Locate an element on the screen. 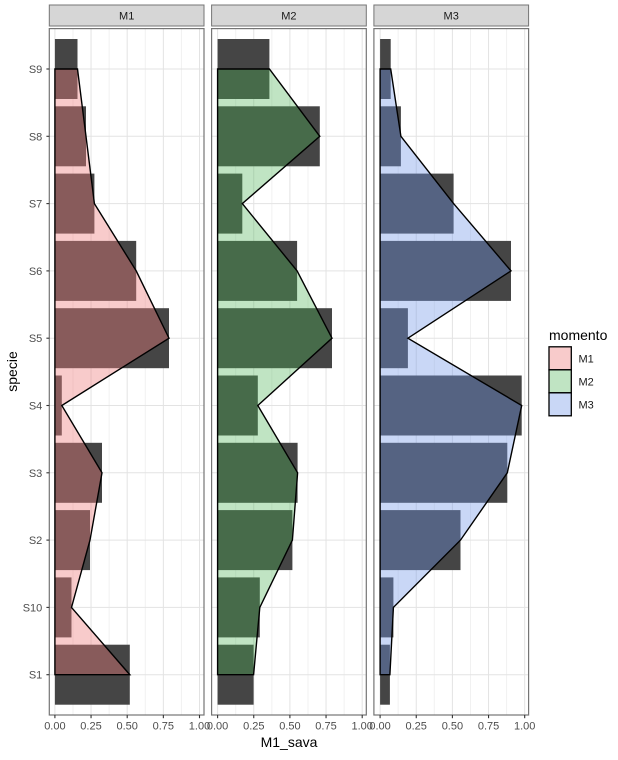 This screenshot has height=760, width=618. svg-text: M1_sava is located at coordinates (289, 742).